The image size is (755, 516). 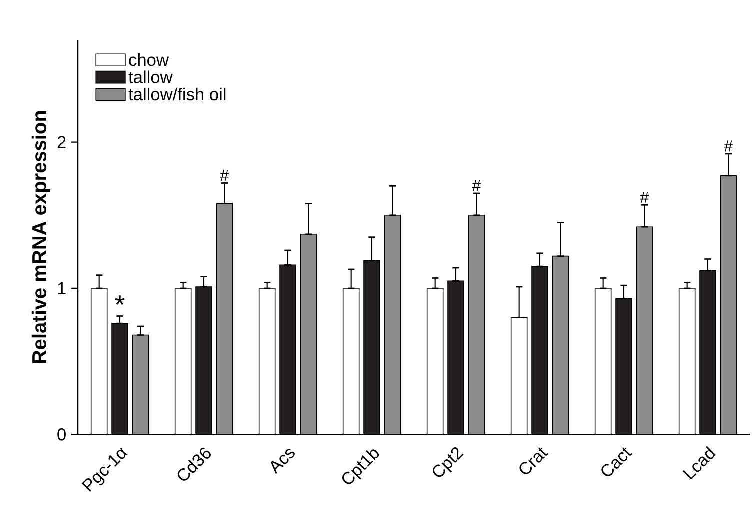 I want to click on x-tick-label: Acs, so click(x=283, y=461).